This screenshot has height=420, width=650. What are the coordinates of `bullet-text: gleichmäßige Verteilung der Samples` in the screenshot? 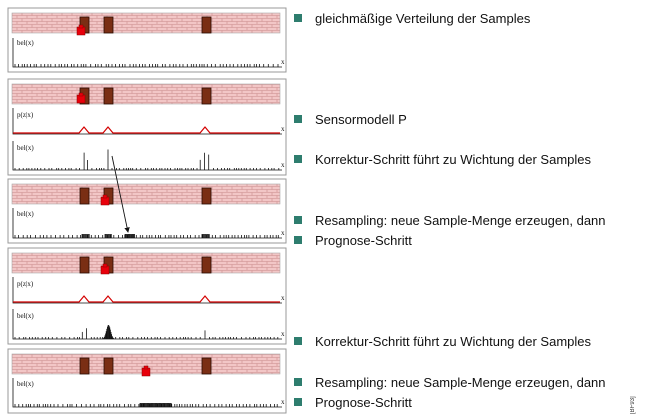 It's located at (423, 18).